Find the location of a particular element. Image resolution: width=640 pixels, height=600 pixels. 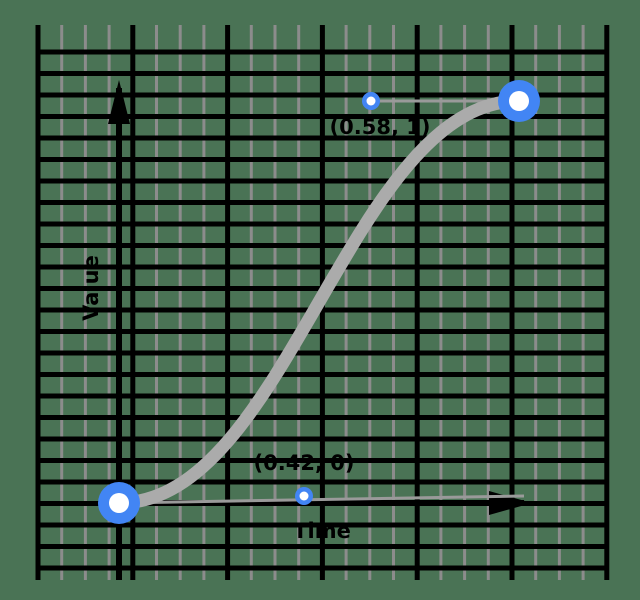

anchor-point-end is located at coordinates (519, 101).